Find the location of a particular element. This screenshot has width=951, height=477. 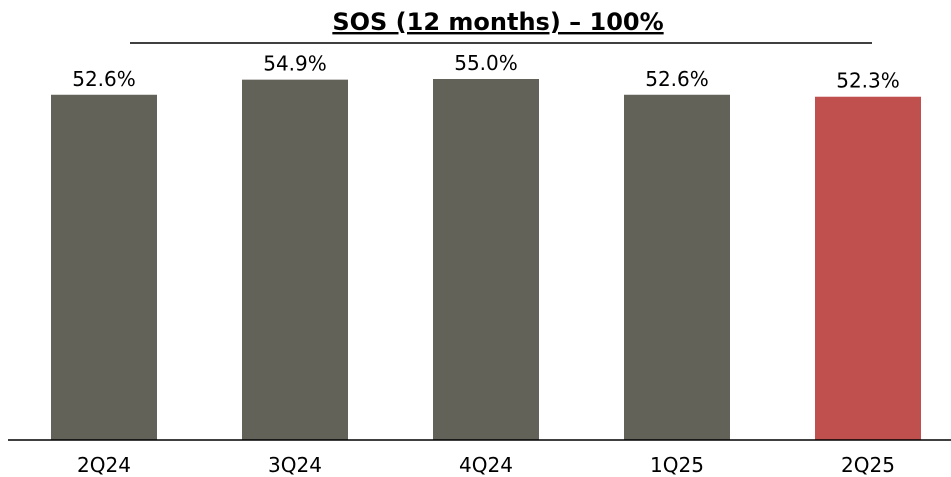

chart-title: SOS (12 months) – 100% is located at coordinates (497, 22).